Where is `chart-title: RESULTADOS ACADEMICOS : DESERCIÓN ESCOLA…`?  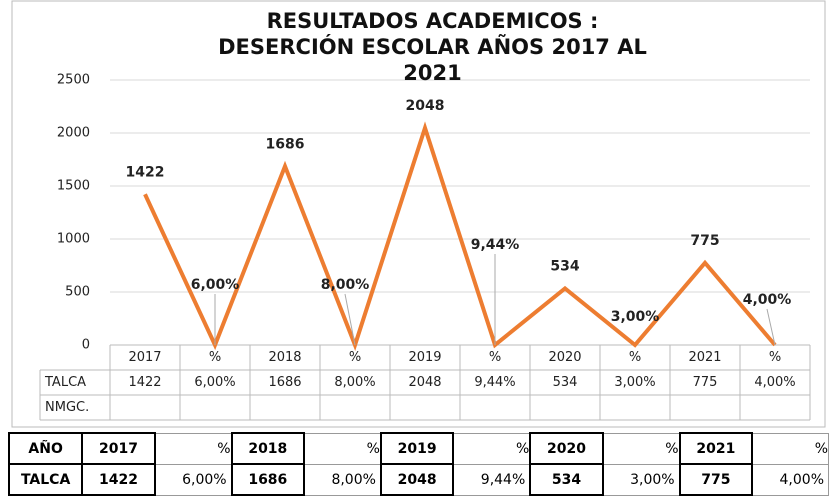
chart-title: RESULTADOS ACADEMICOS : DESERCIÓN ESCOLA… is located at coordinates (432, 47).